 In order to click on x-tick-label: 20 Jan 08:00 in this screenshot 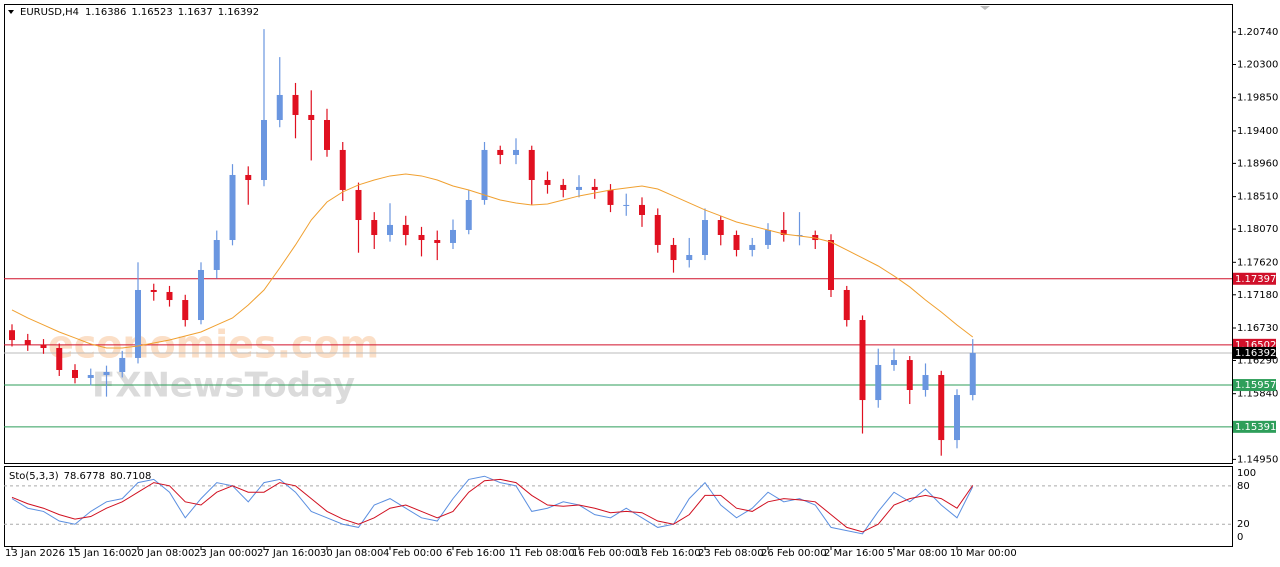, I will do `click(162, 553)`.